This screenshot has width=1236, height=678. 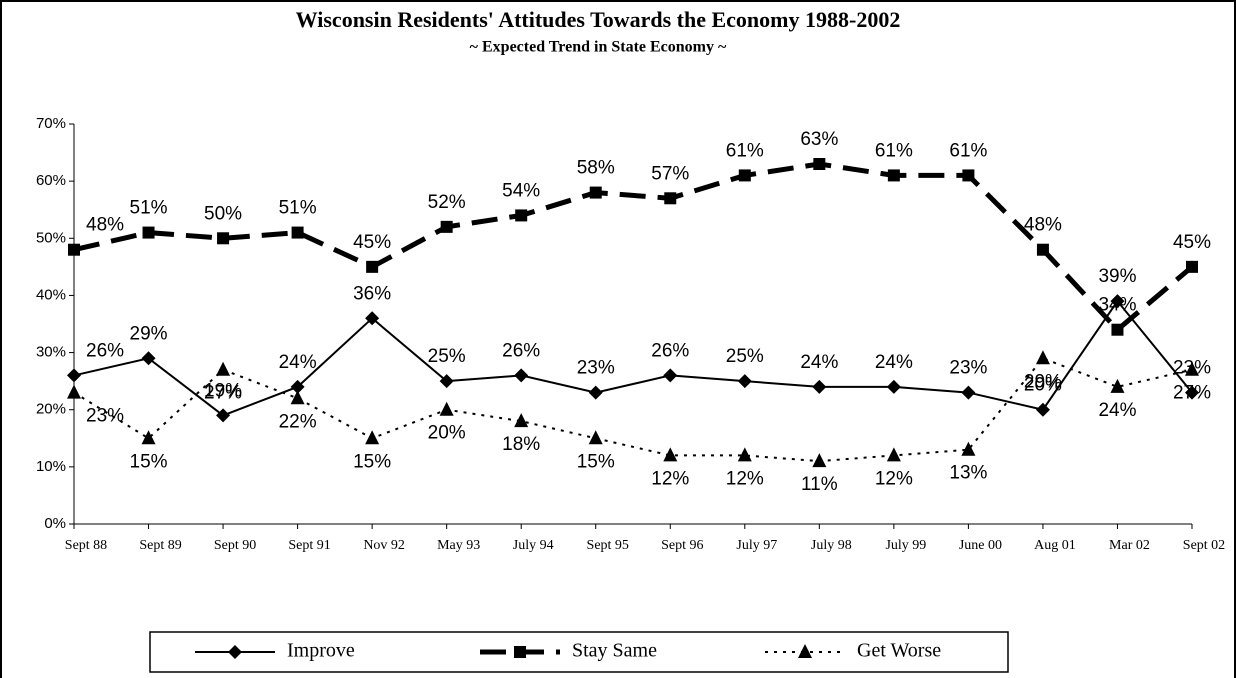 What do you see at coordinates (223, 390) in the screenshot?
I see `data-label: 19%` at bounding box center [223, 390].